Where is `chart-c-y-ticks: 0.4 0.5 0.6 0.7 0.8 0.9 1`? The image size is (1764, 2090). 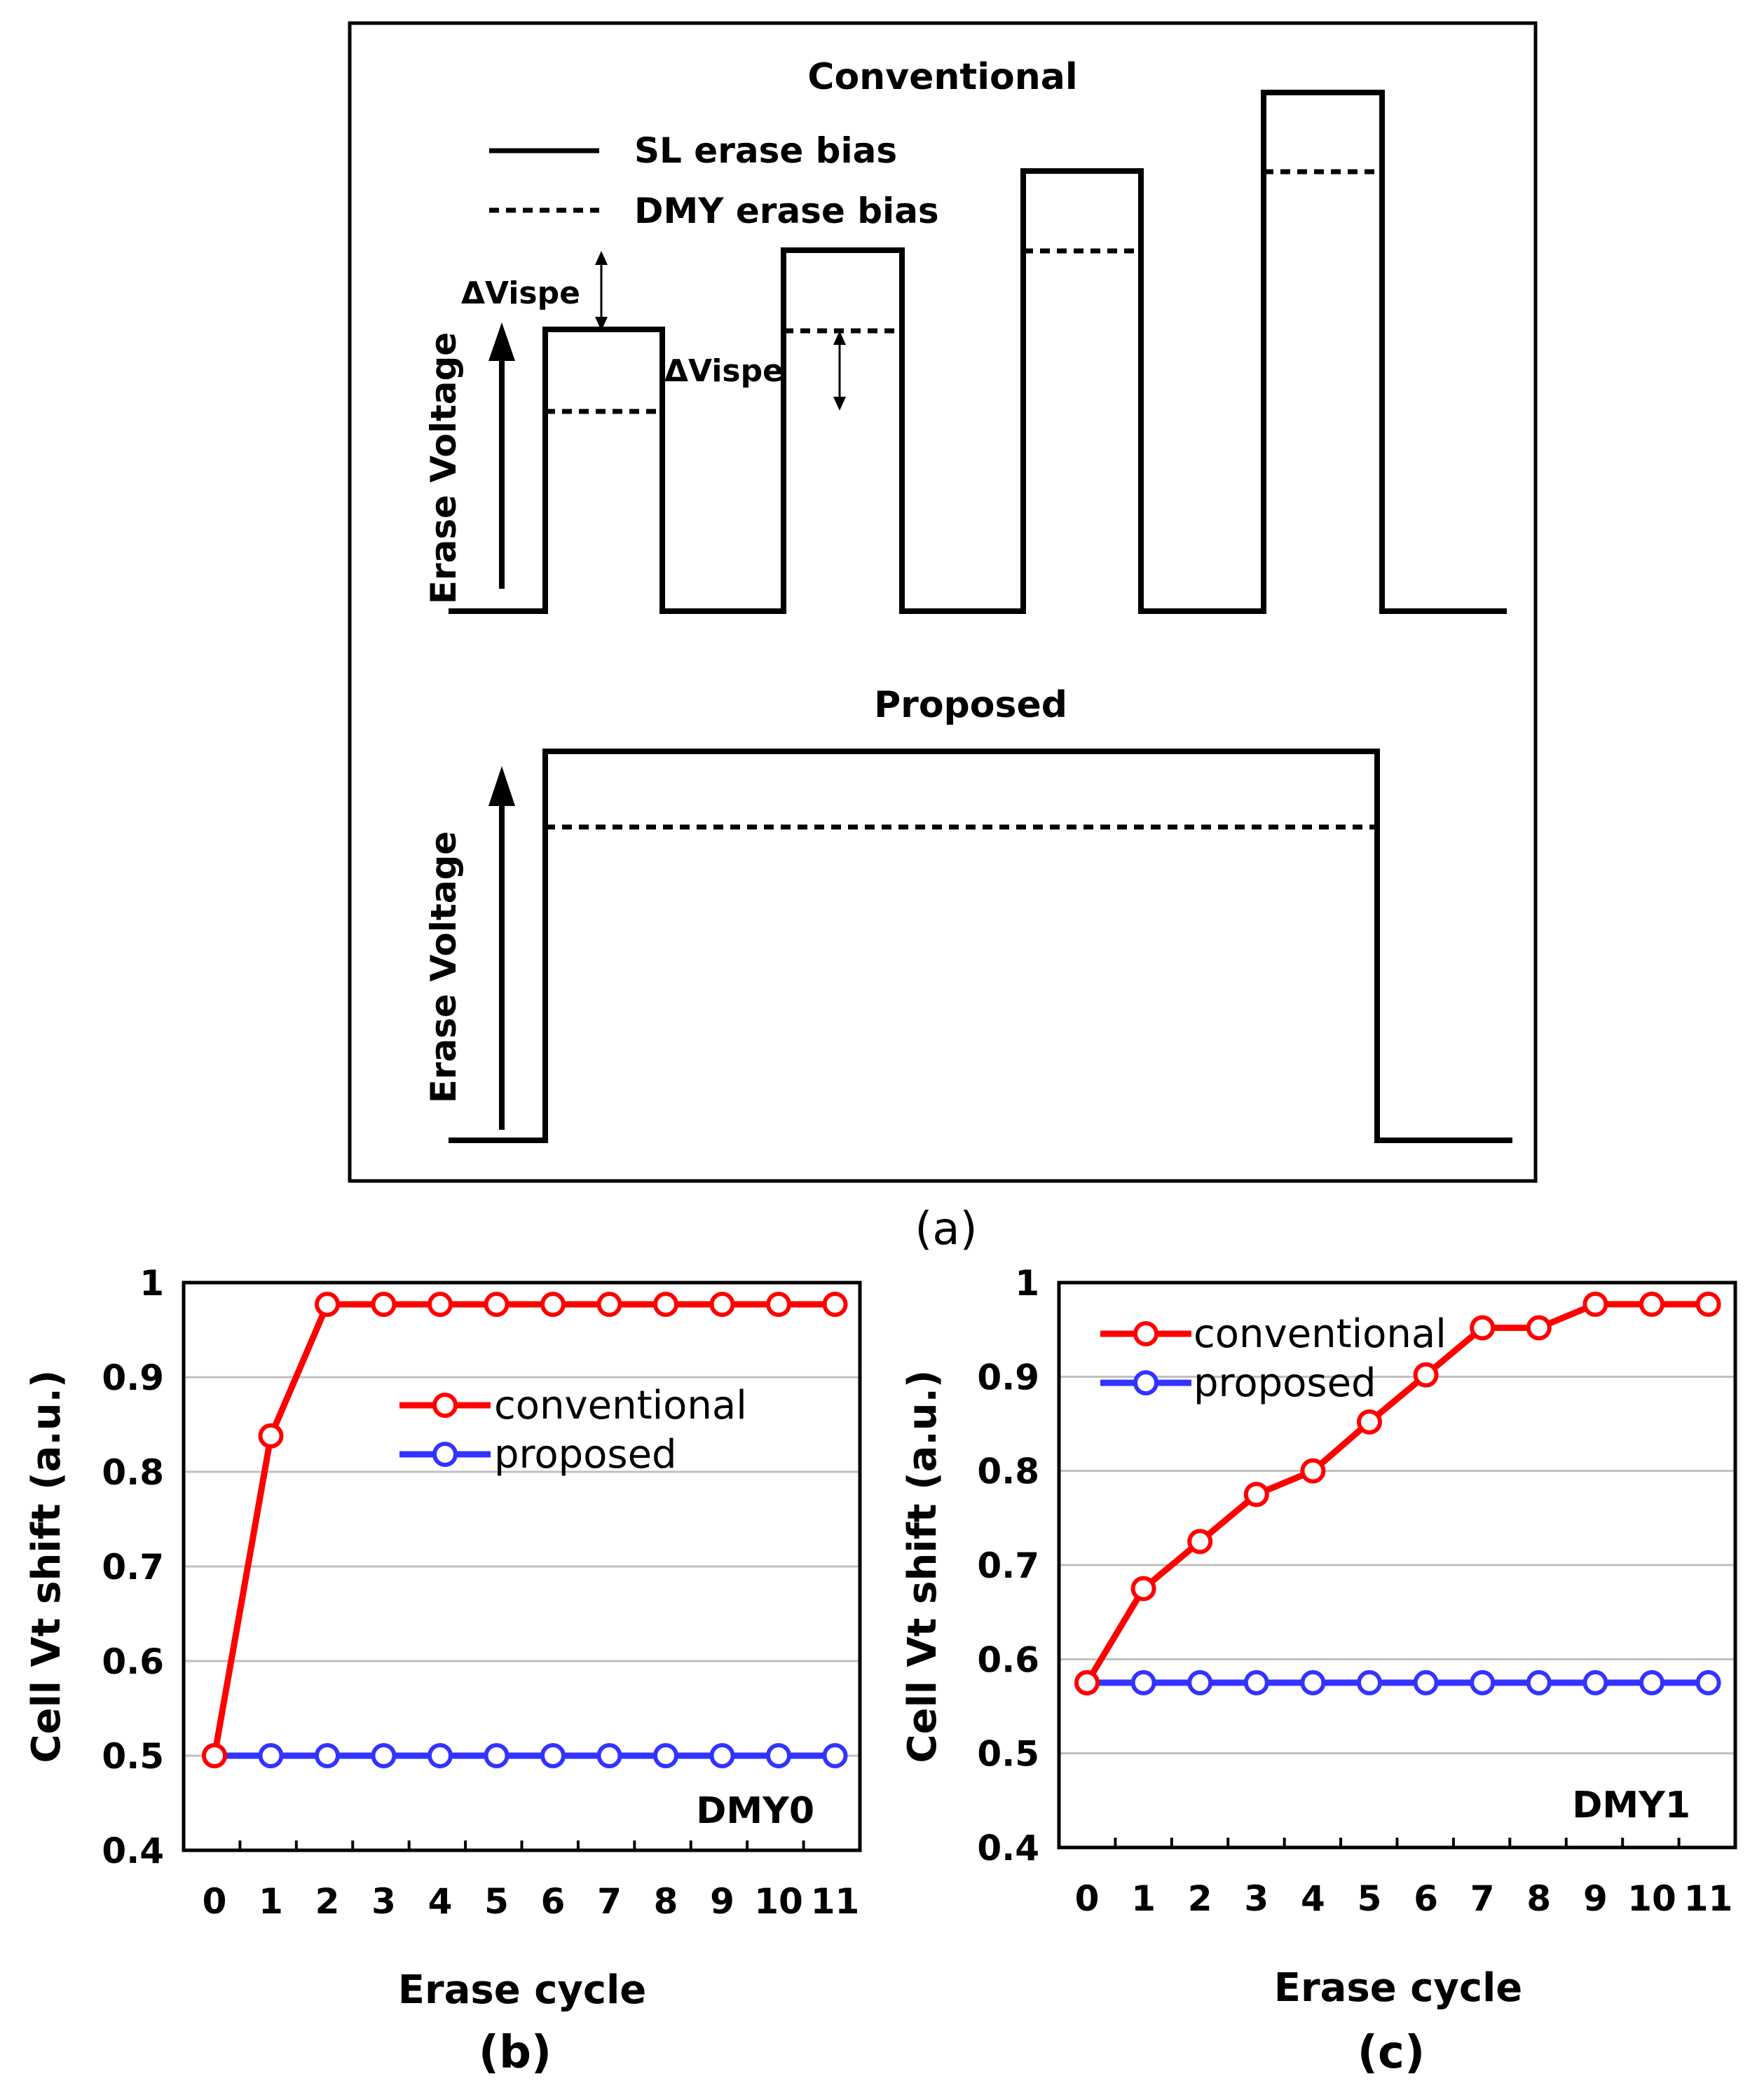
chart-c-y-ticks: 0.4 0.5 0.6 0.7 0.8 0.9 1 is located at coordinates (1008, 1566).